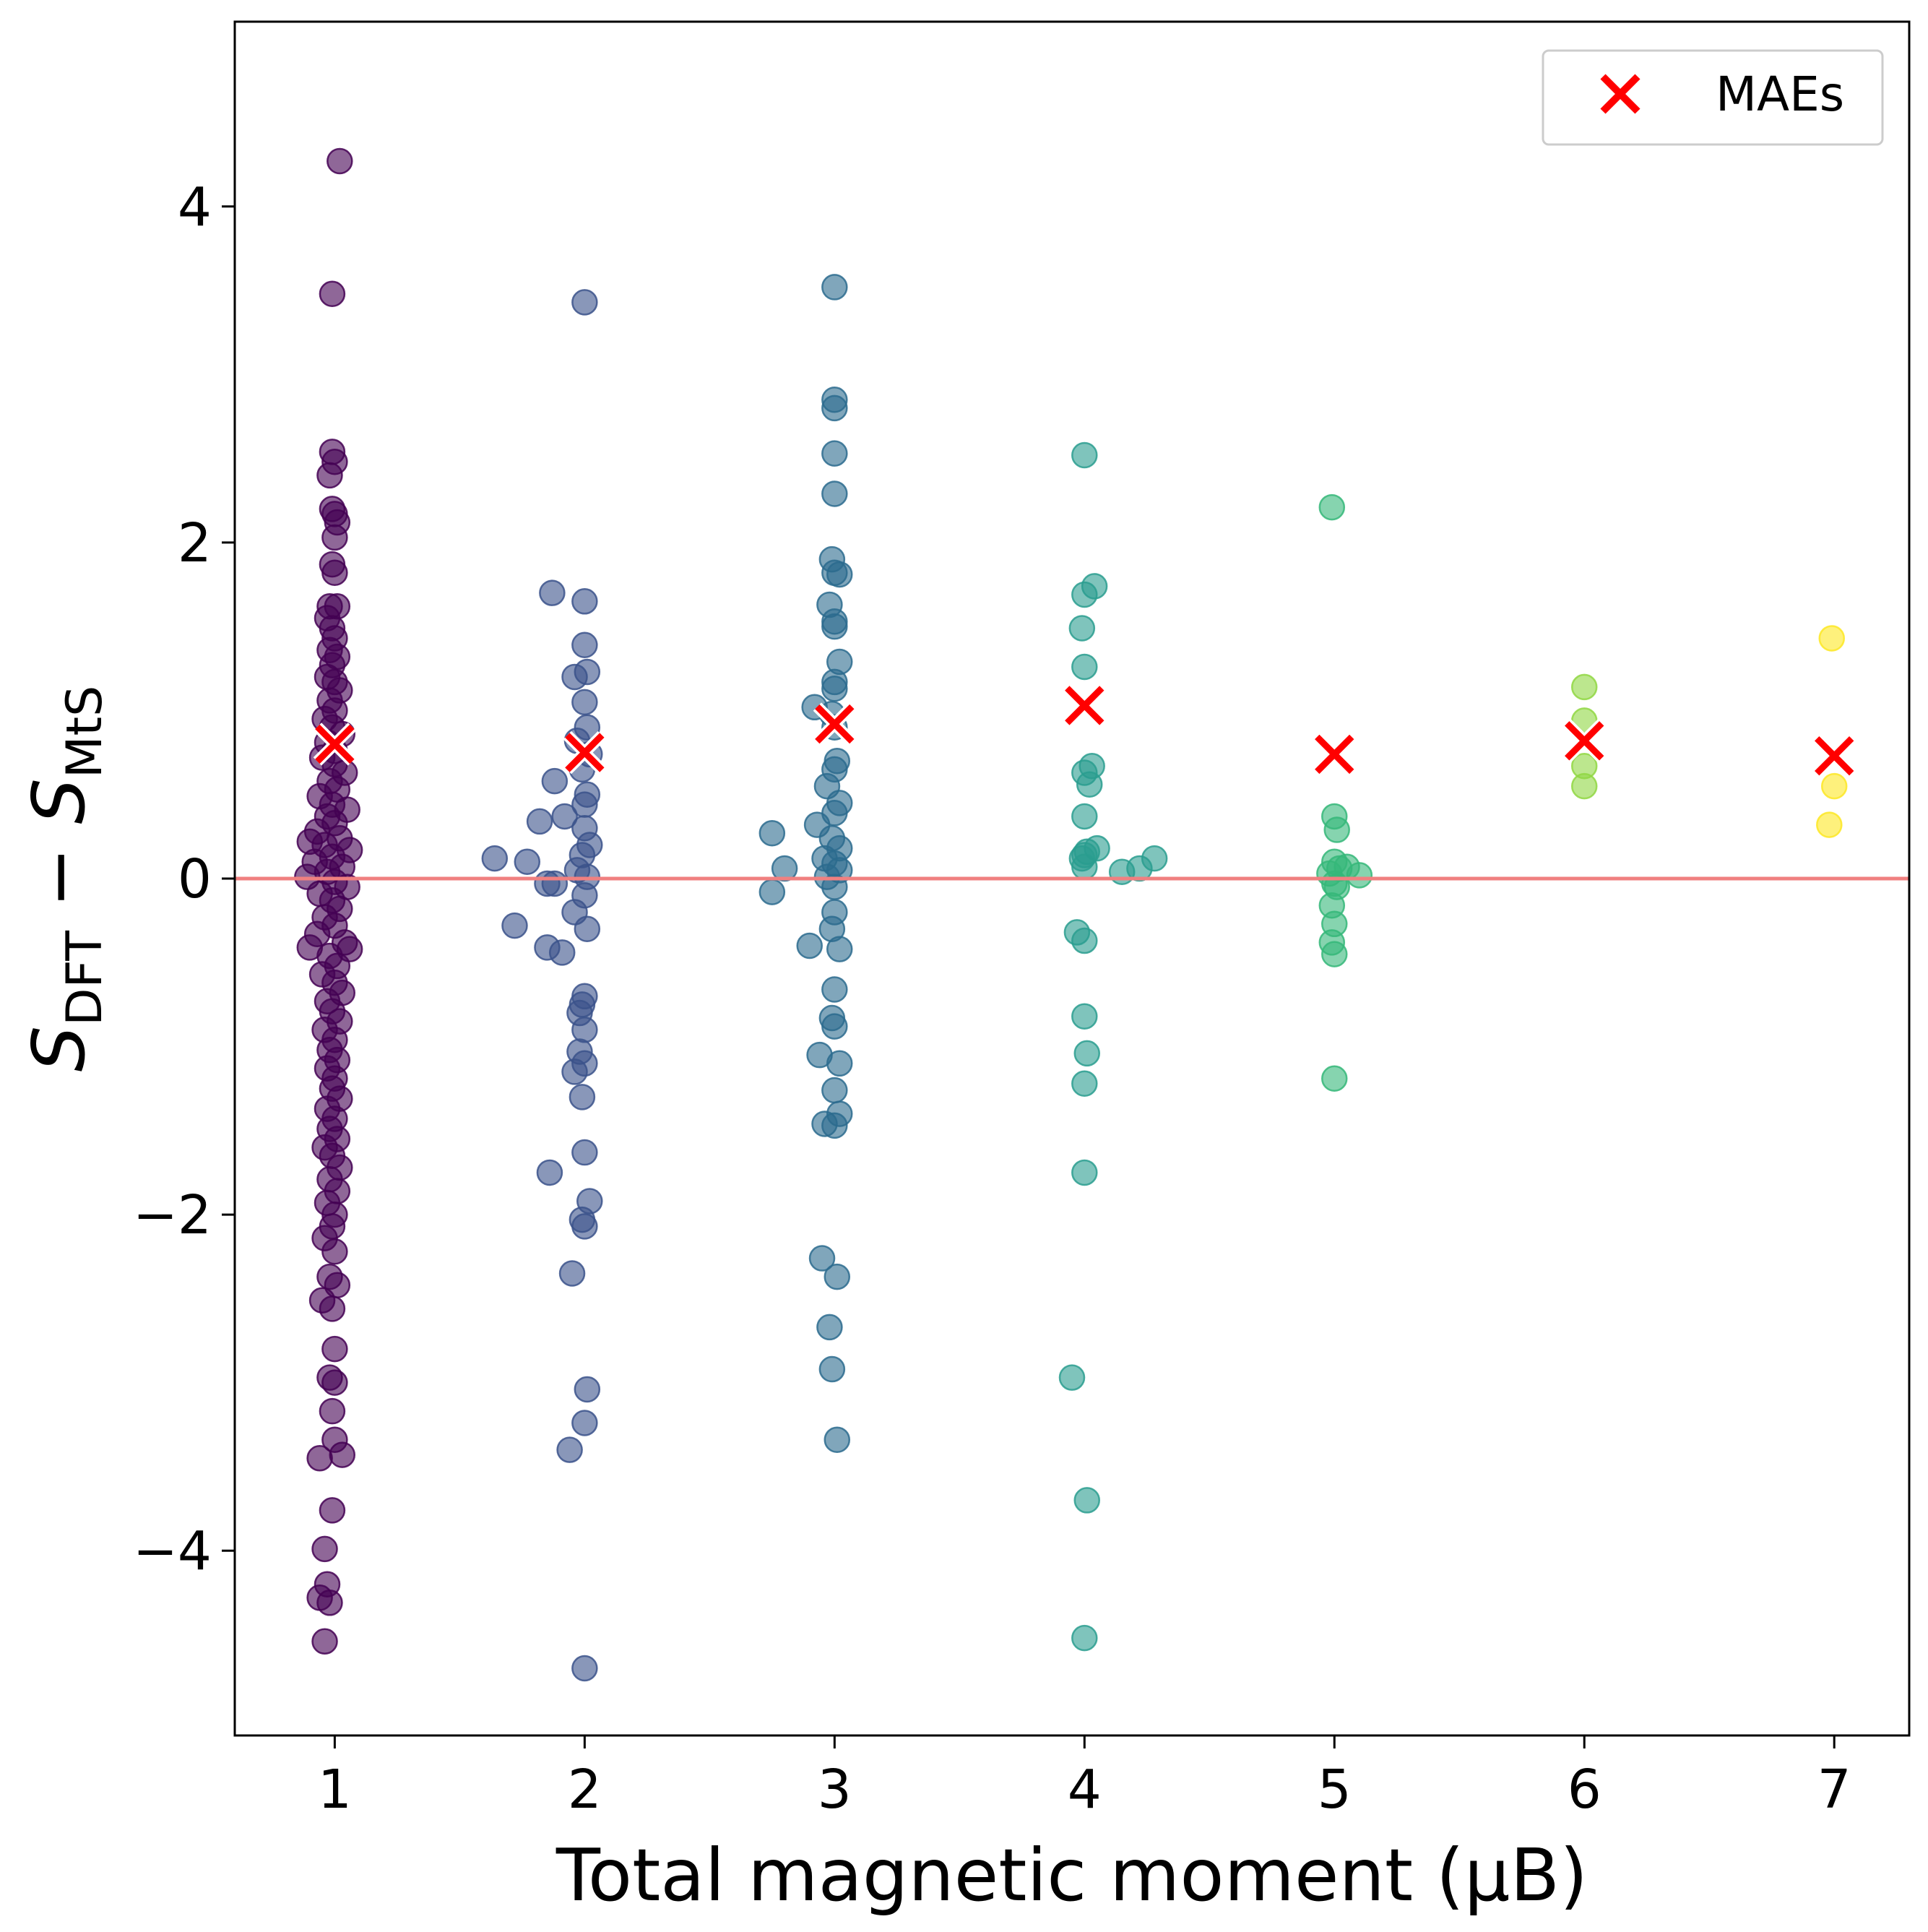 The image size is (1928, 1932). I want to click on legend-label-maes: MAEs, so click(1780, 94).